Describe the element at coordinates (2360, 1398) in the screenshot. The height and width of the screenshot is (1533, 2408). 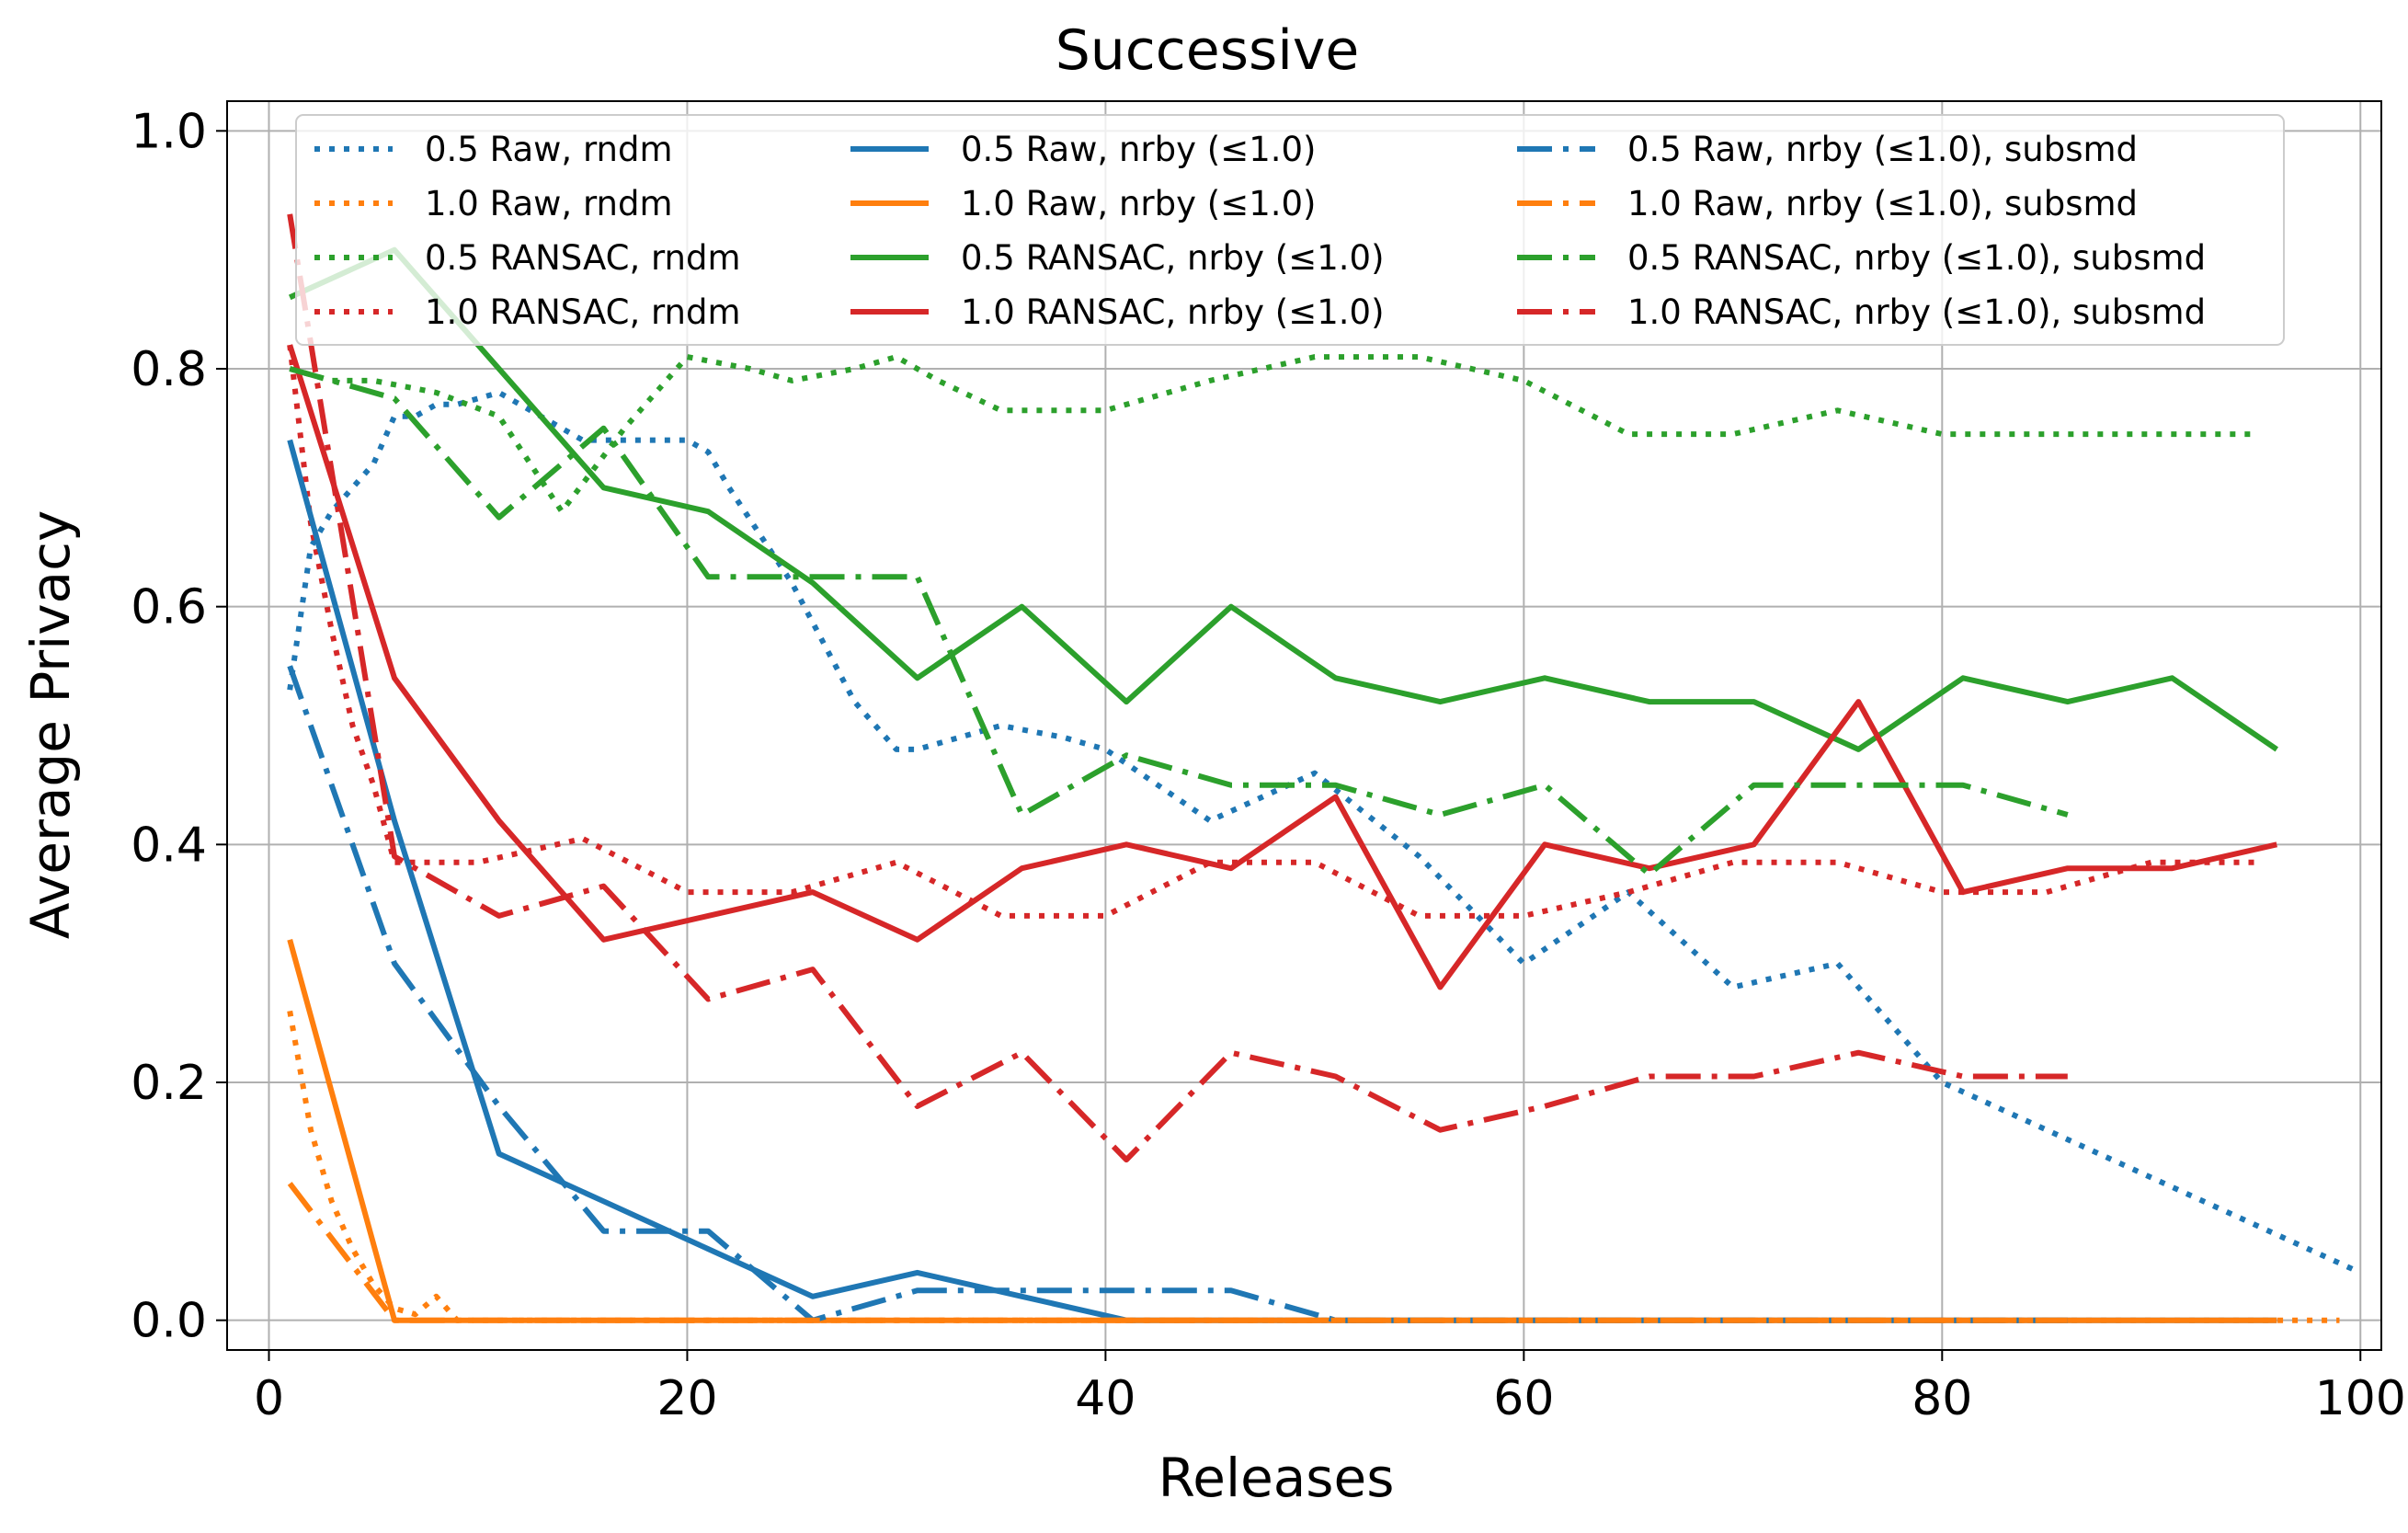
I see `x-tick-label: 100` at that location.